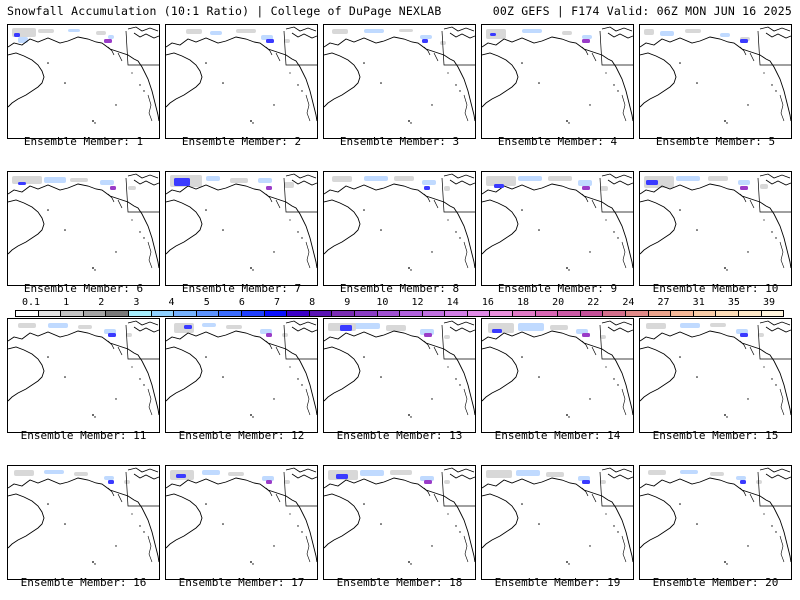 The height and width of the screenshot is (600, 800). What do you see at coordinates (733, 302) in the screenshot?
I see `colorbar-tick-label: 35` at bounding box center [733, 302].